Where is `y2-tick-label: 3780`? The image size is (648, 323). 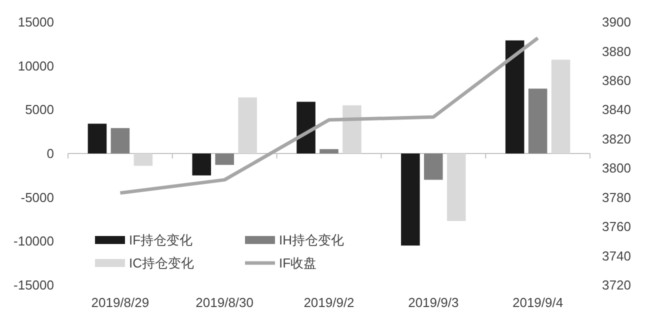
y2-tick-label: 3780 is located at coordinates (616, 197).